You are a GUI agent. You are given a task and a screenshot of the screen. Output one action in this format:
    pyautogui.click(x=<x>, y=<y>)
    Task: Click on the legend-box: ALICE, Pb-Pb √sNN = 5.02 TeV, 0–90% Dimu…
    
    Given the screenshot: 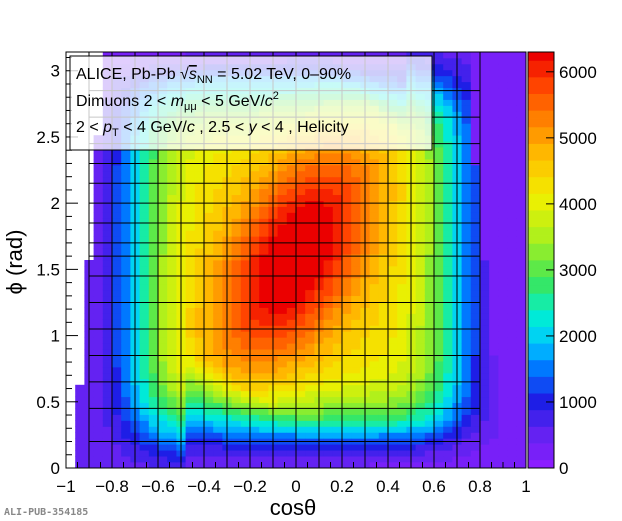 What is the action you would take?
    pyautogui.click(x=251, y=103)
    